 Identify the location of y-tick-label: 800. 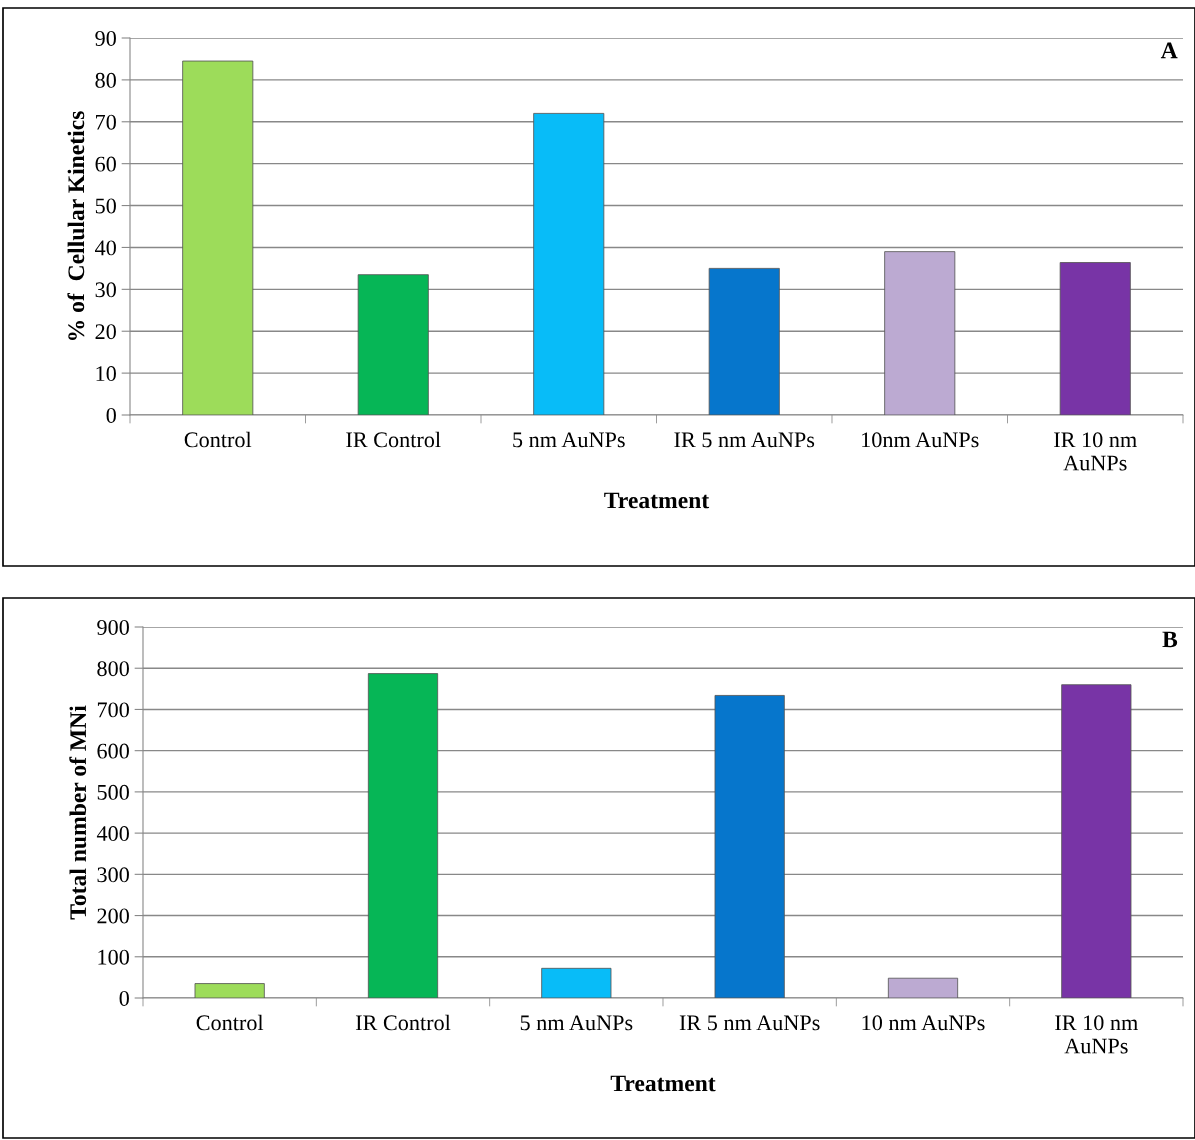
(113, 669).